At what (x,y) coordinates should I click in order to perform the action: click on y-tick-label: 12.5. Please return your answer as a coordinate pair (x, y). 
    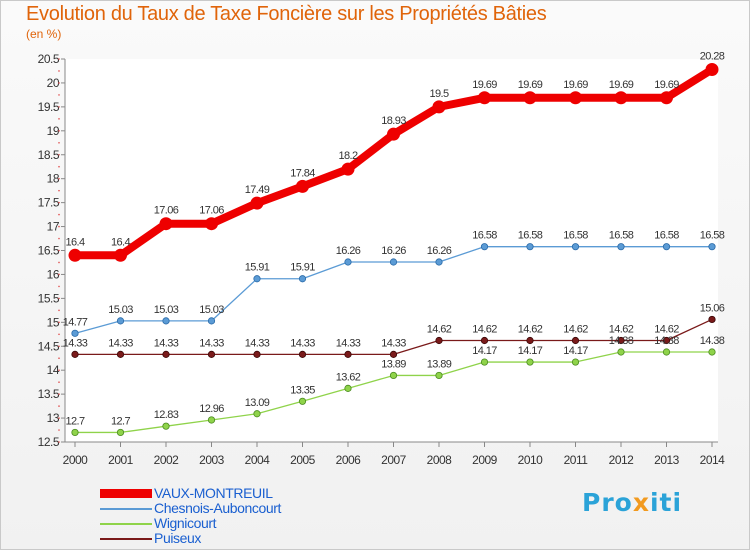
    Looking at the image, I should click on (49, 442).